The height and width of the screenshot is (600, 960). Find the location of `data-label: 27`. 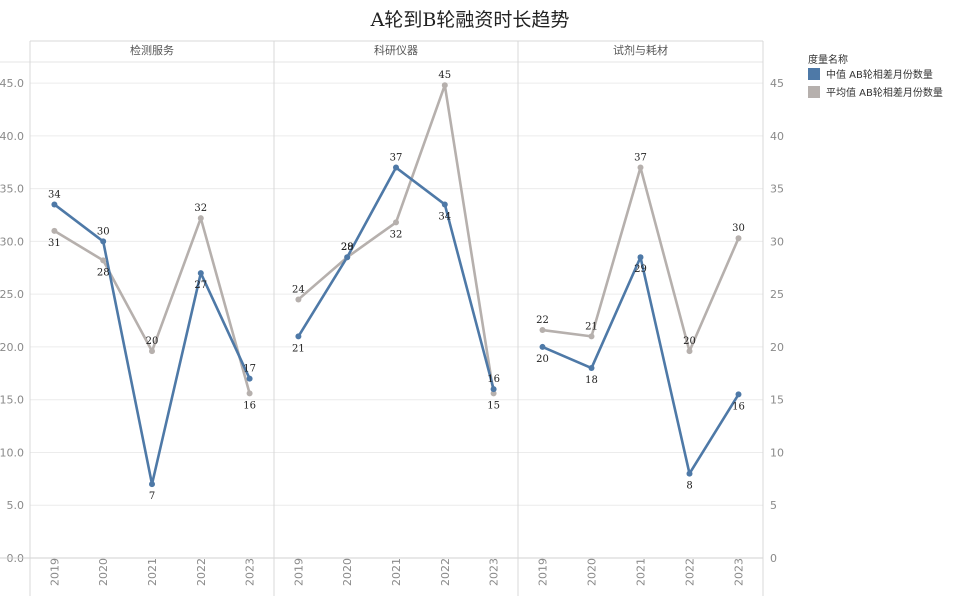

data-label: 27 is located at coordinates (200, 285).